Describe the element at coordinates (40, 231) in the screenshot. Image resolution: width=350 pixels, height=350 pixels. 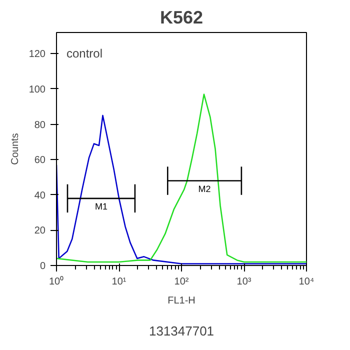
I see `y-tick-label: 20` at that location.